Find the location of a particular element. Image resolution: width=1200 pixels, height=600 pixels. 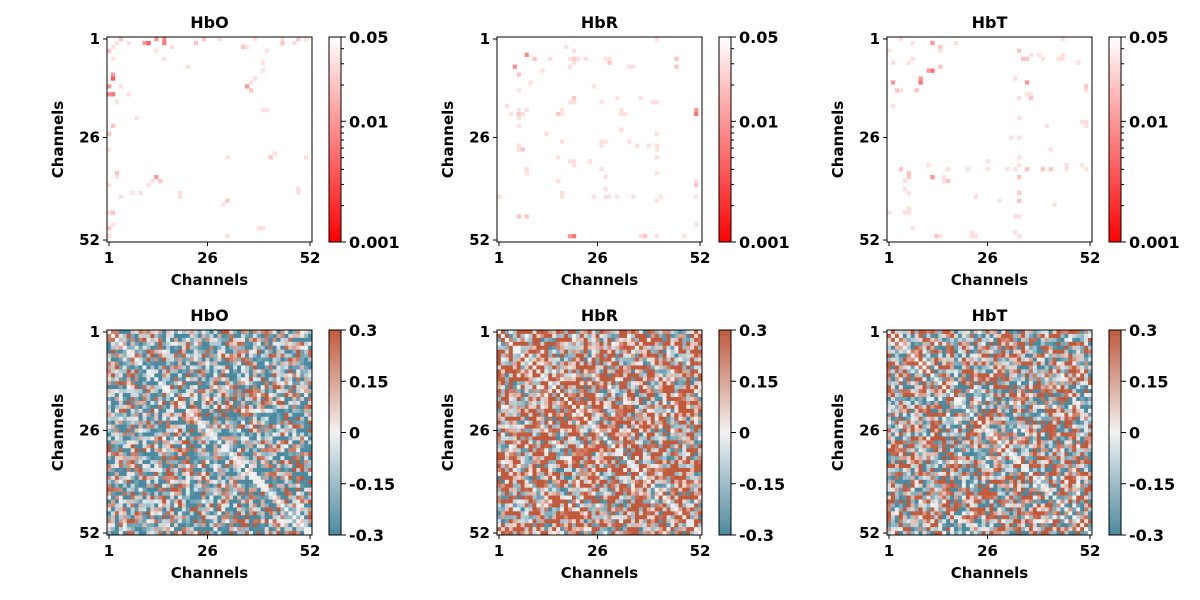

heatmap-frame is located at coordinates (209, 432).